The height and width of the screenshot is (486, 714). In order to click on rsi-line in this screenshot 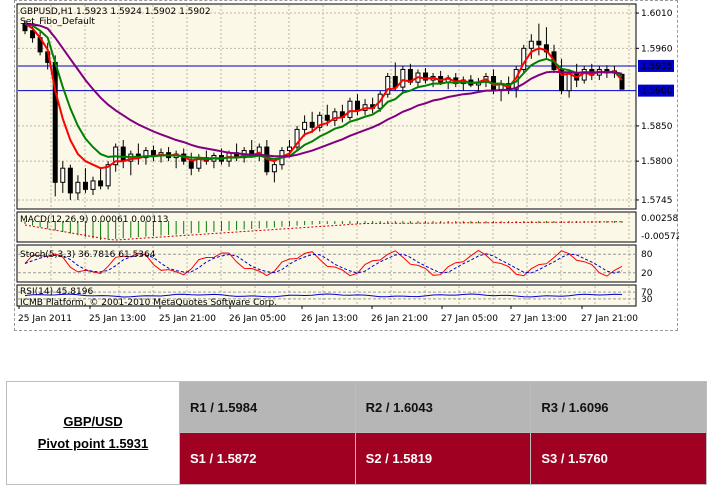, I will do `click(323, 295)`.